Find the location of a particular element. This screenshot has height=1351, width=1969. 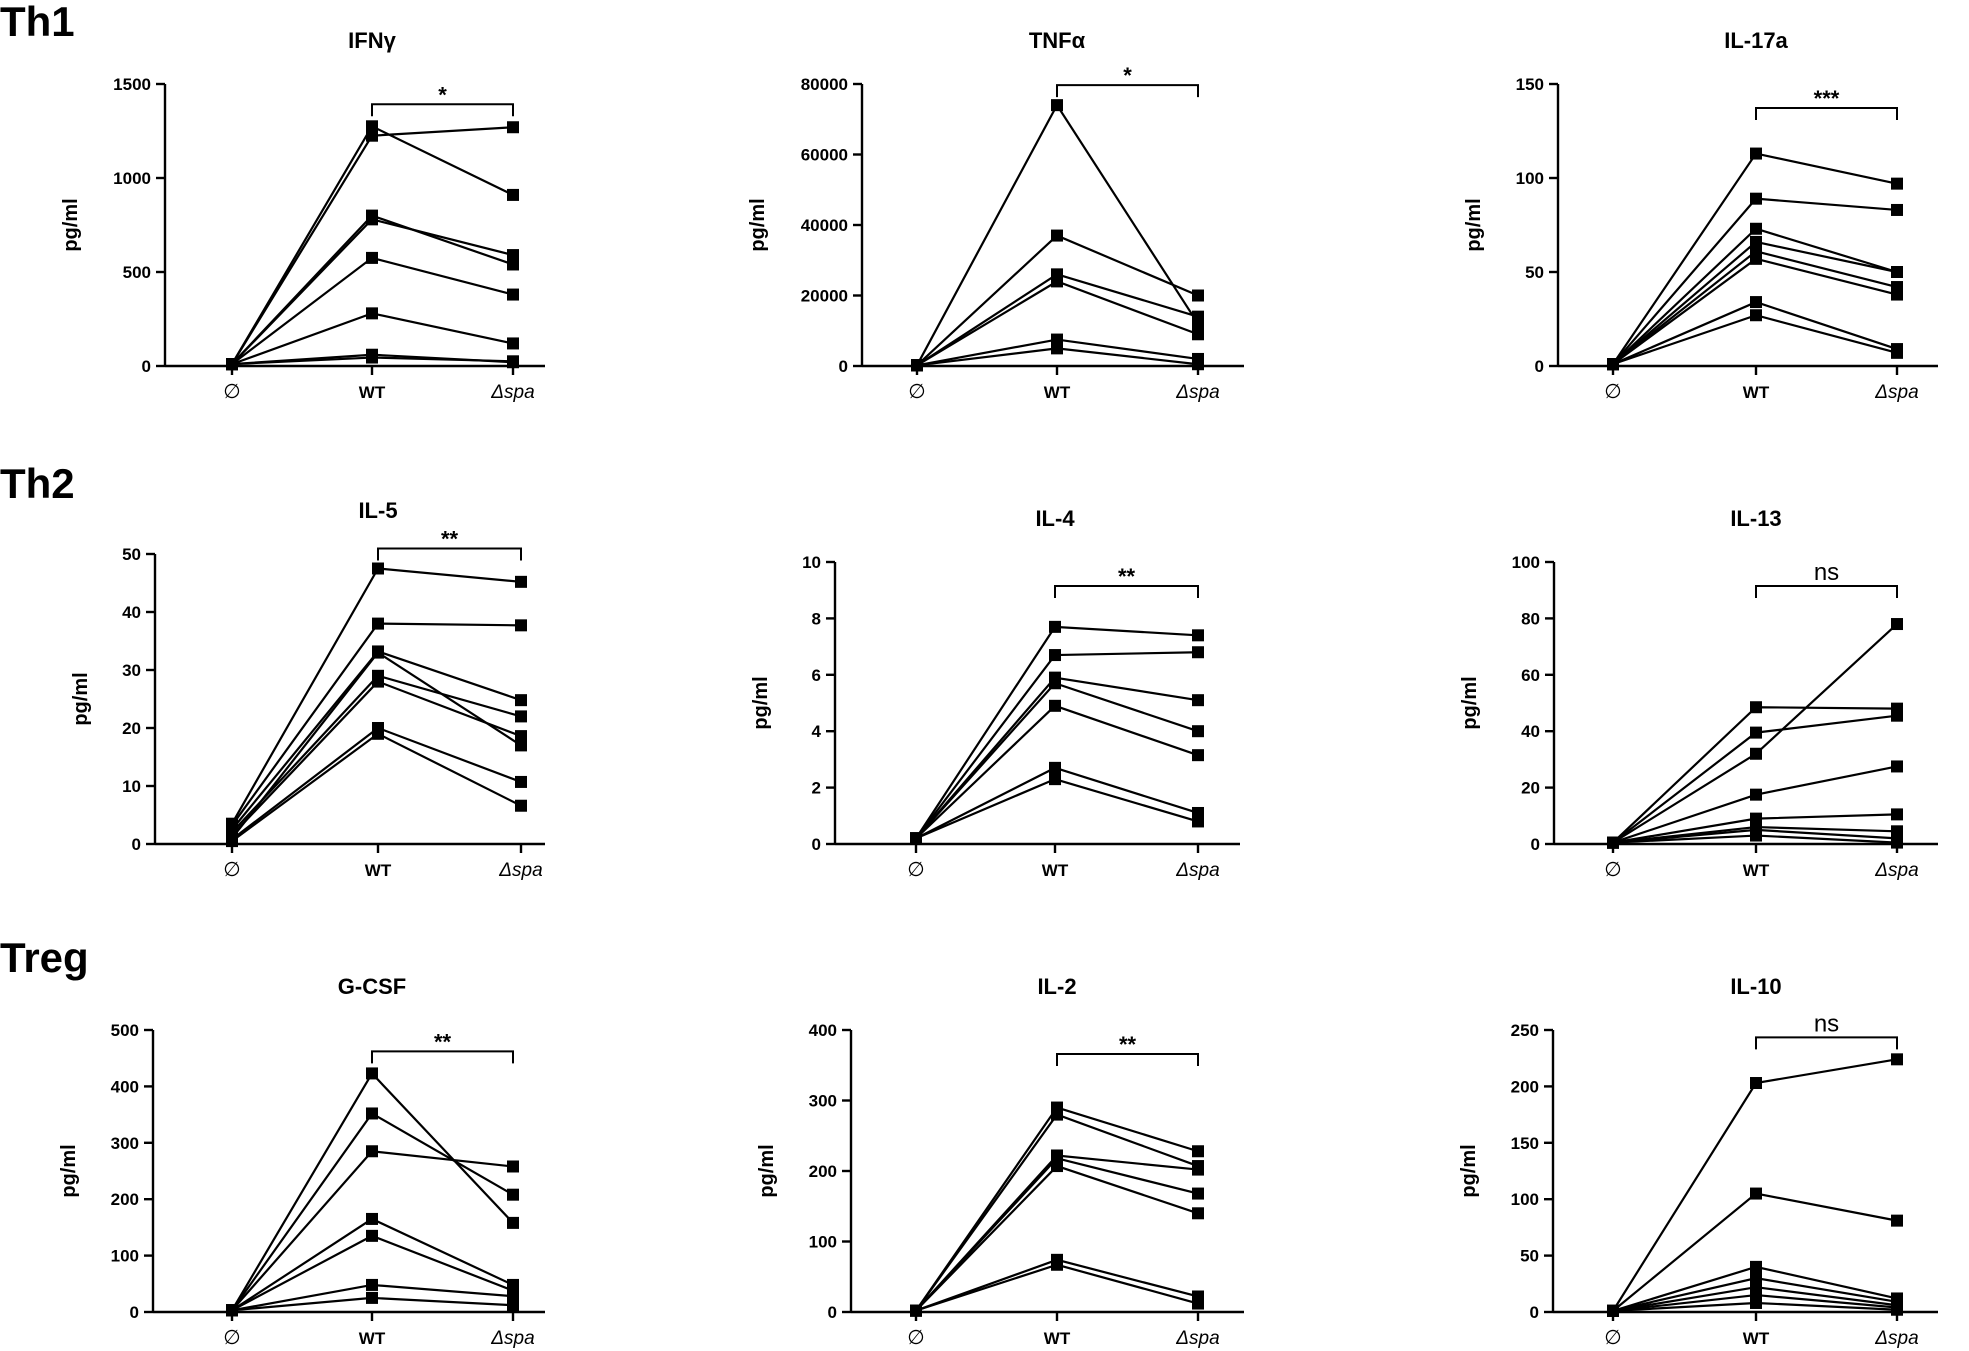

y-tick-label: 4 is located at coordinates (817, 731).